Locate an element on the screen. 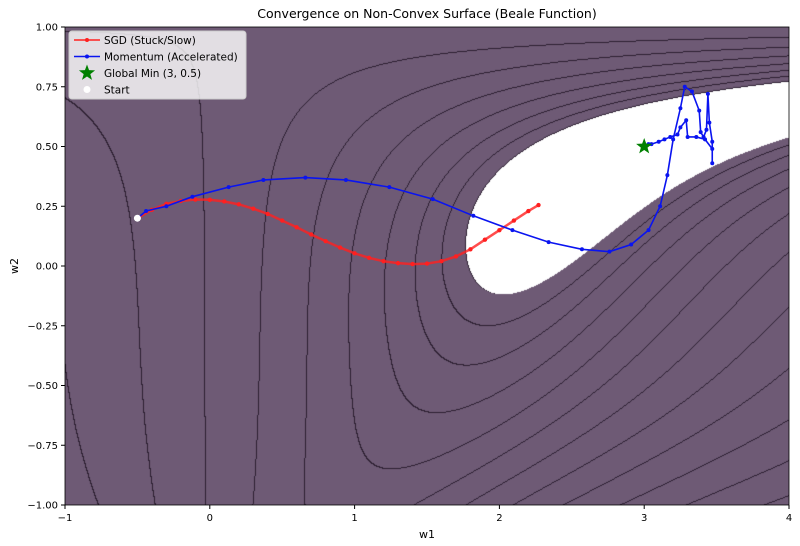 Image resolution: width=800 pixels, height=546 pixels. legend-label: Start is located at coordinates (117, 91).